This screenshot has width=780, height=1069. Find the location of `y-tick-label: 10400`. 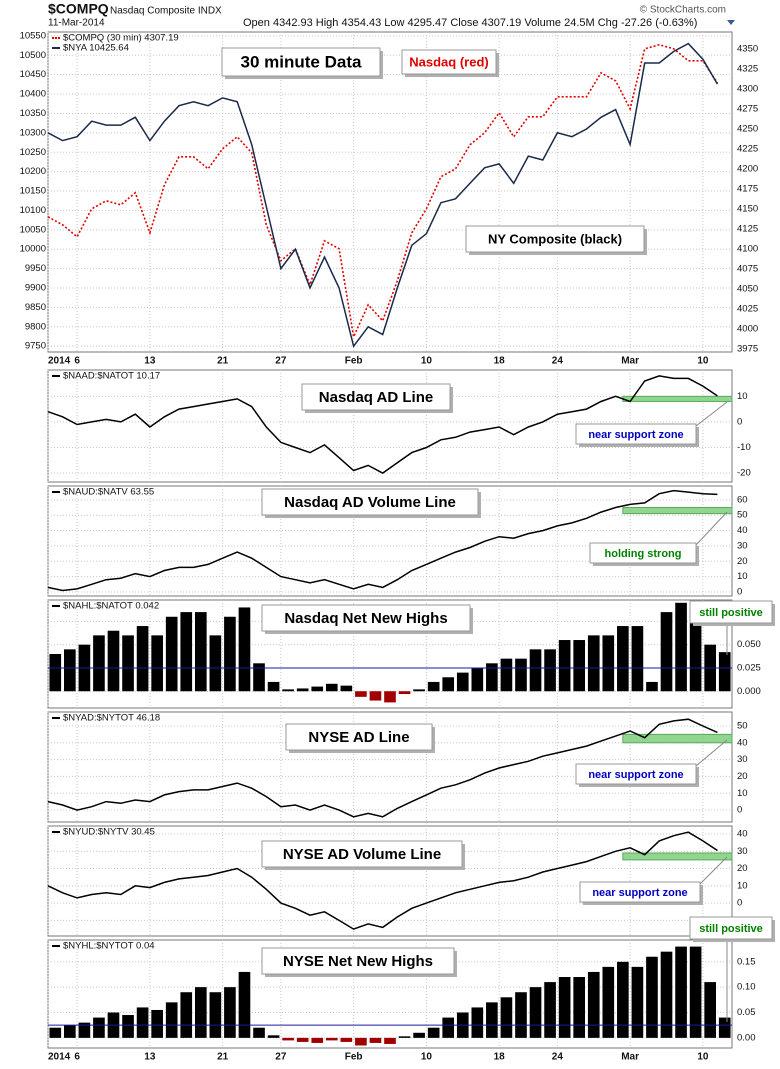

y-tick-label: 10400 is located at coordinates (33, 94).